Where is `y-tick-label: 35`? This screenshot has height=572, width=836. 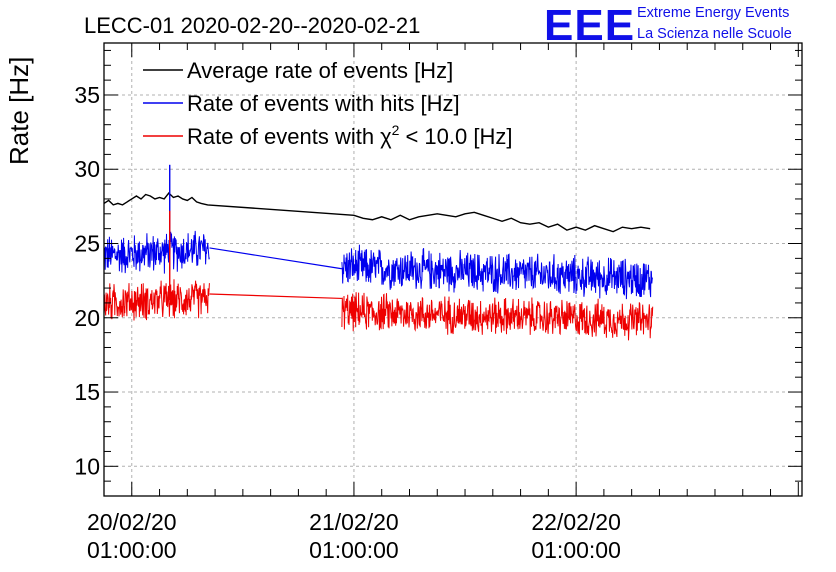 y-tick-label: 35 is located at coordinates (87, 95).